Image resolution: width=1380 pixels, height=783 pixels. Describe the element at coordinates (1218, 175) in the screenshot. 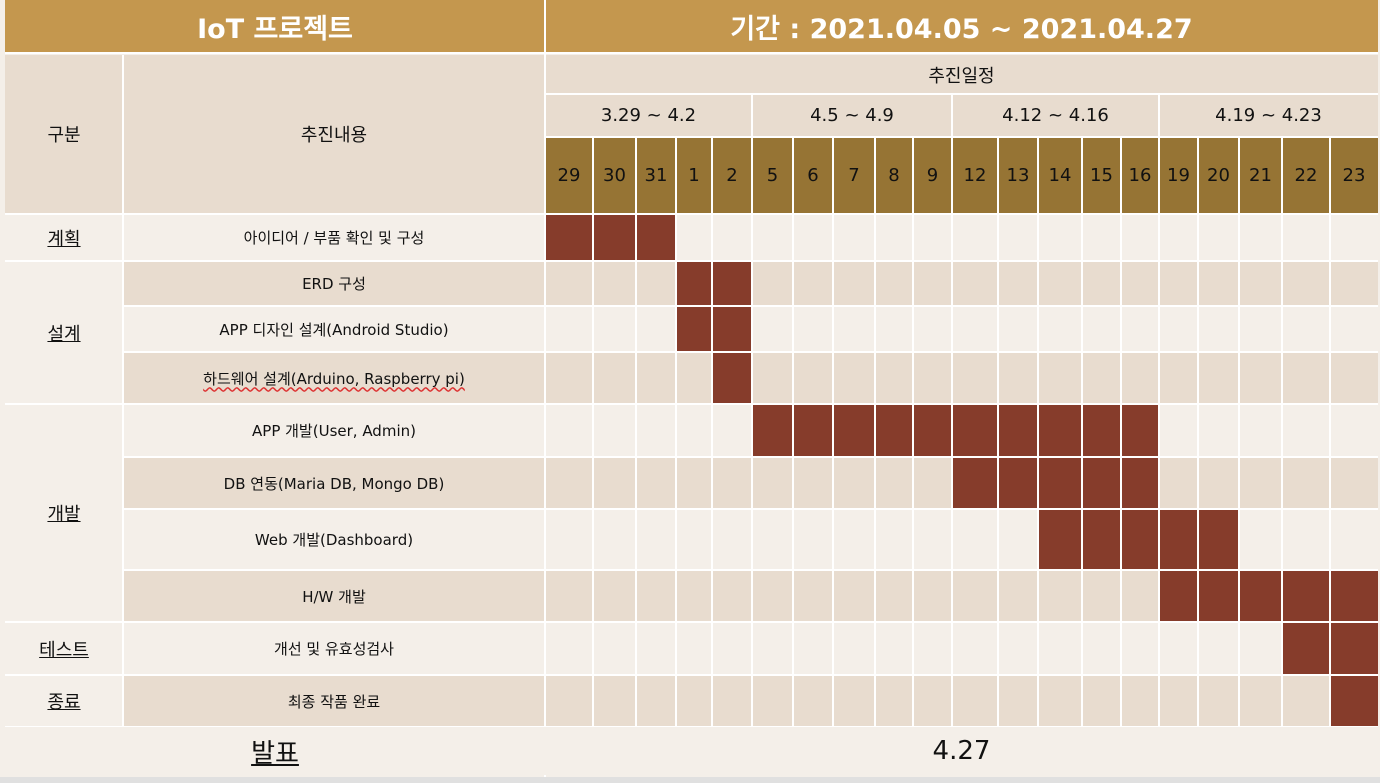

I see `day-header: 20` at that location.